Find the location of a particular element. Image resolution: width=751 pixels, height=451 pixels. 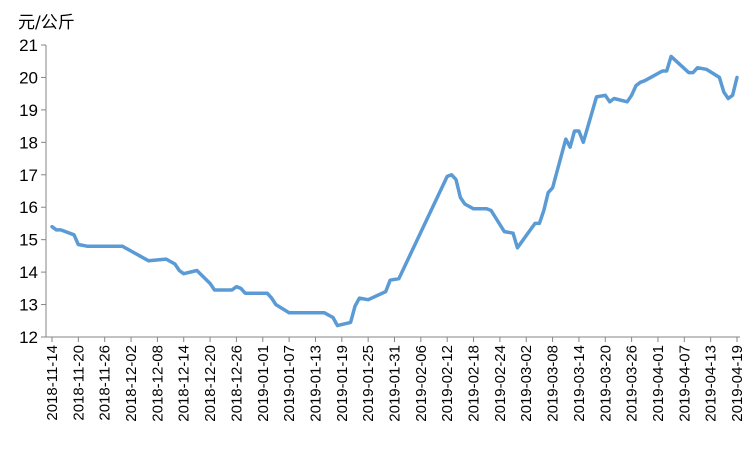

x-tick-label: 2019-03-26 is located at coordinates (632, 383).